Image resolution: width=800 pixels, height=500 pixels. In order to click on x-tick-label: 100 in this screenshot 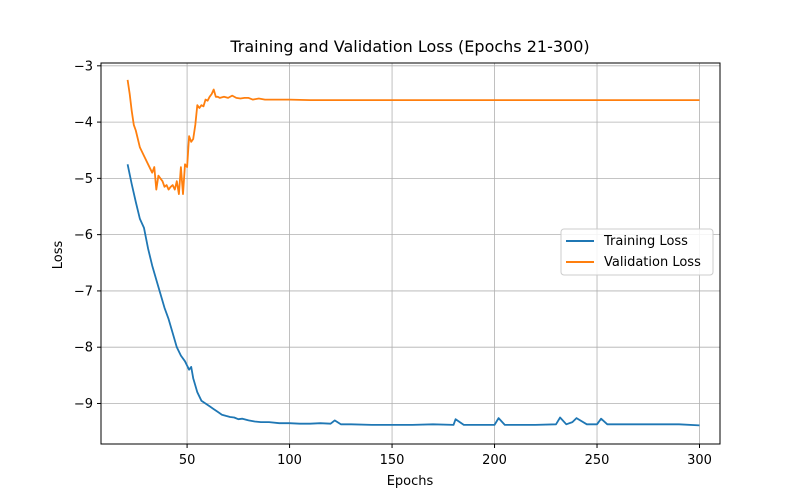, I will do `click(289, 460)`.